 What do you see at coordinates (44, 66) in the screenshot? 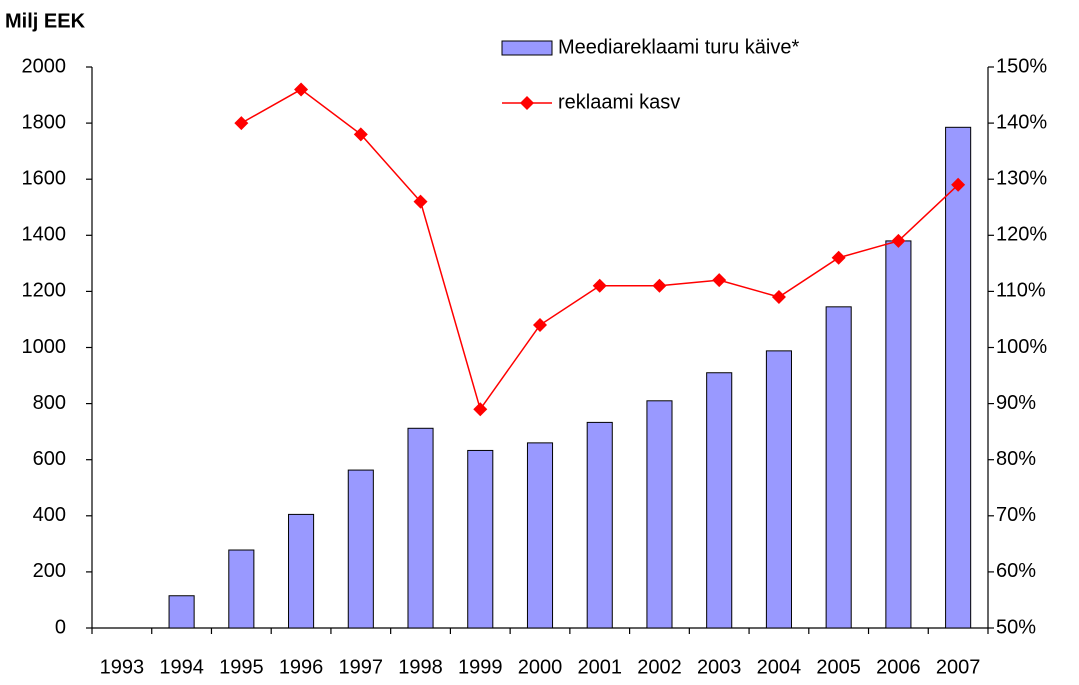
I see `y-tick-label: 2000` at bounding box center [44, 66].